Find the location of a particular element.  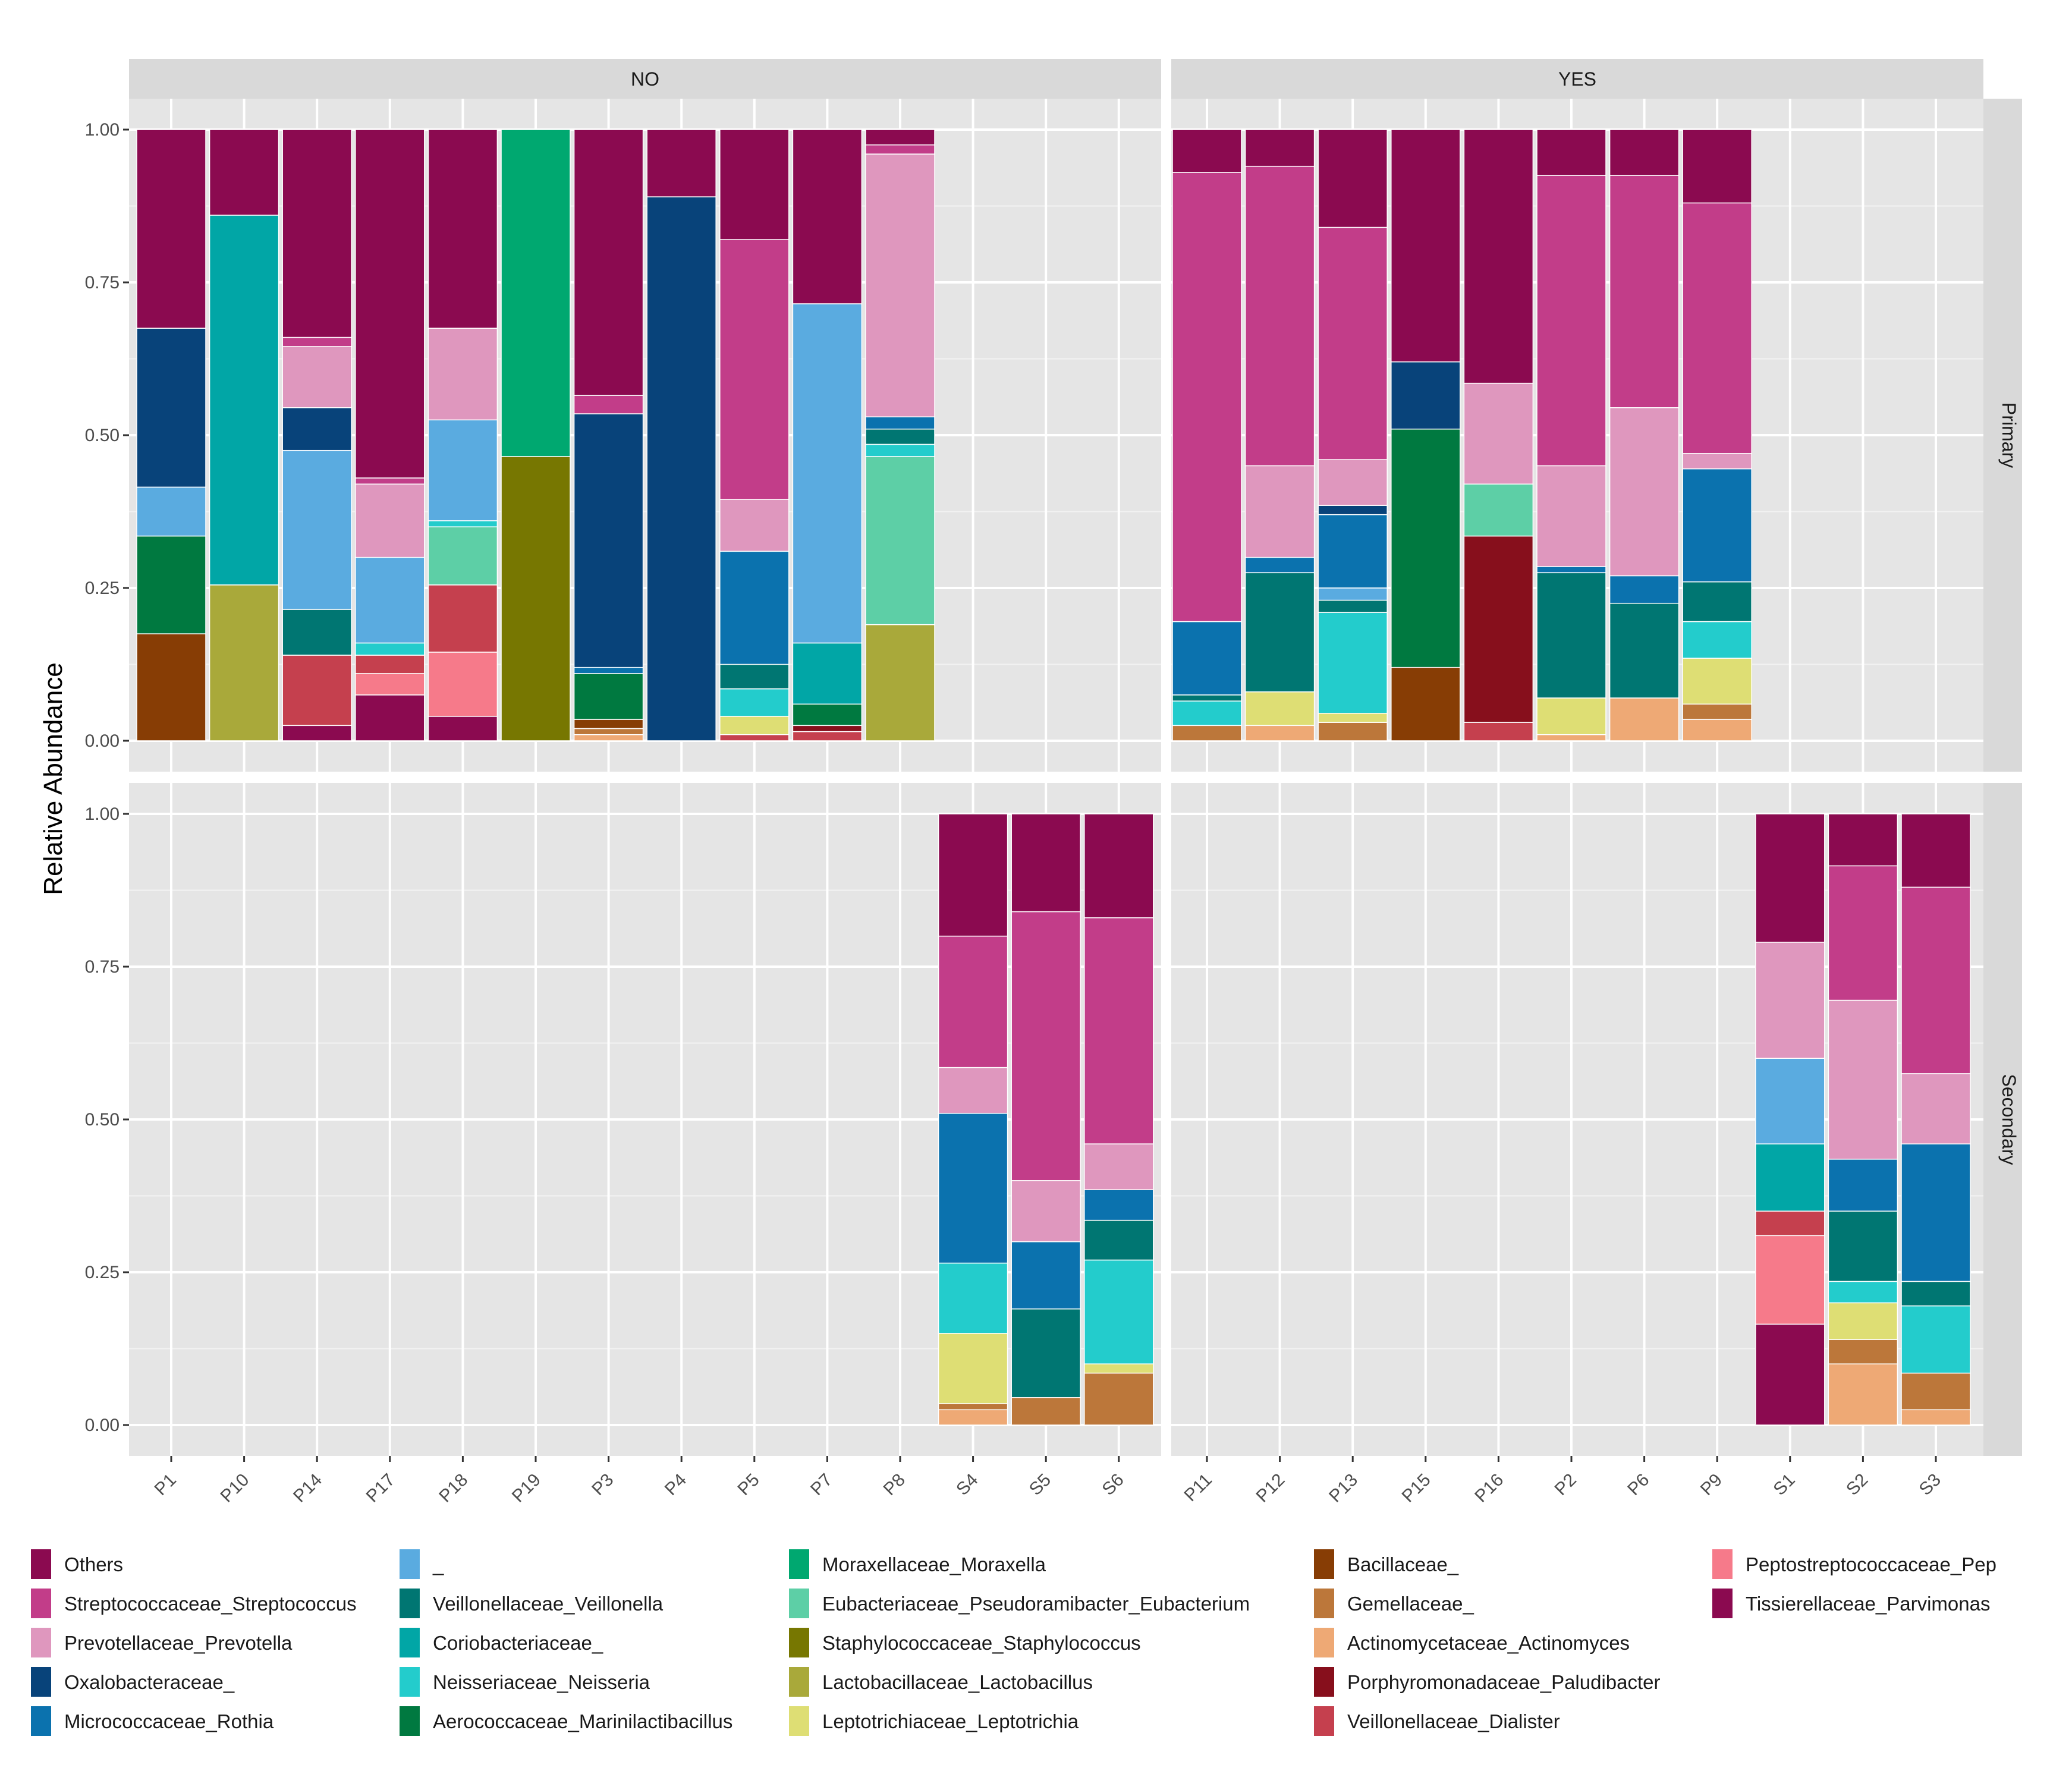

facet-strip-yes is located at coordinates (1577, 79).